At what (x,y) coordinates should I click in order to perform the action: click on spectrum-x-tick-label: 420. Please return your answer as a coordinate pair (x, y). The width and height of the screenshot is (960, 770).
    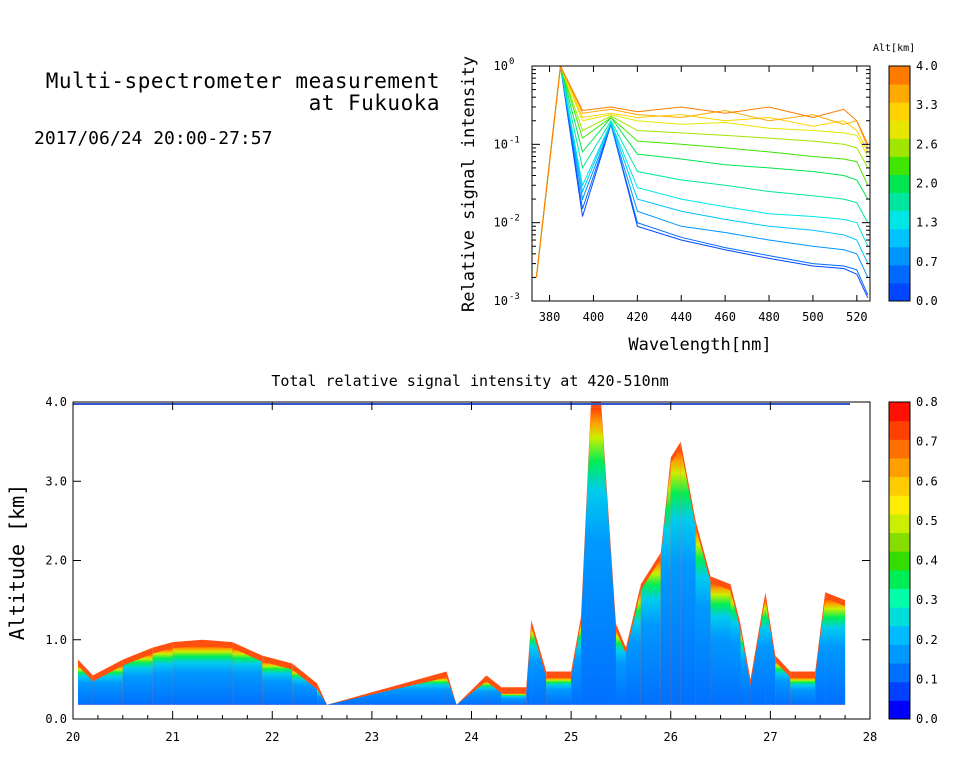
    Looking at the image, I should click on (638, 317).